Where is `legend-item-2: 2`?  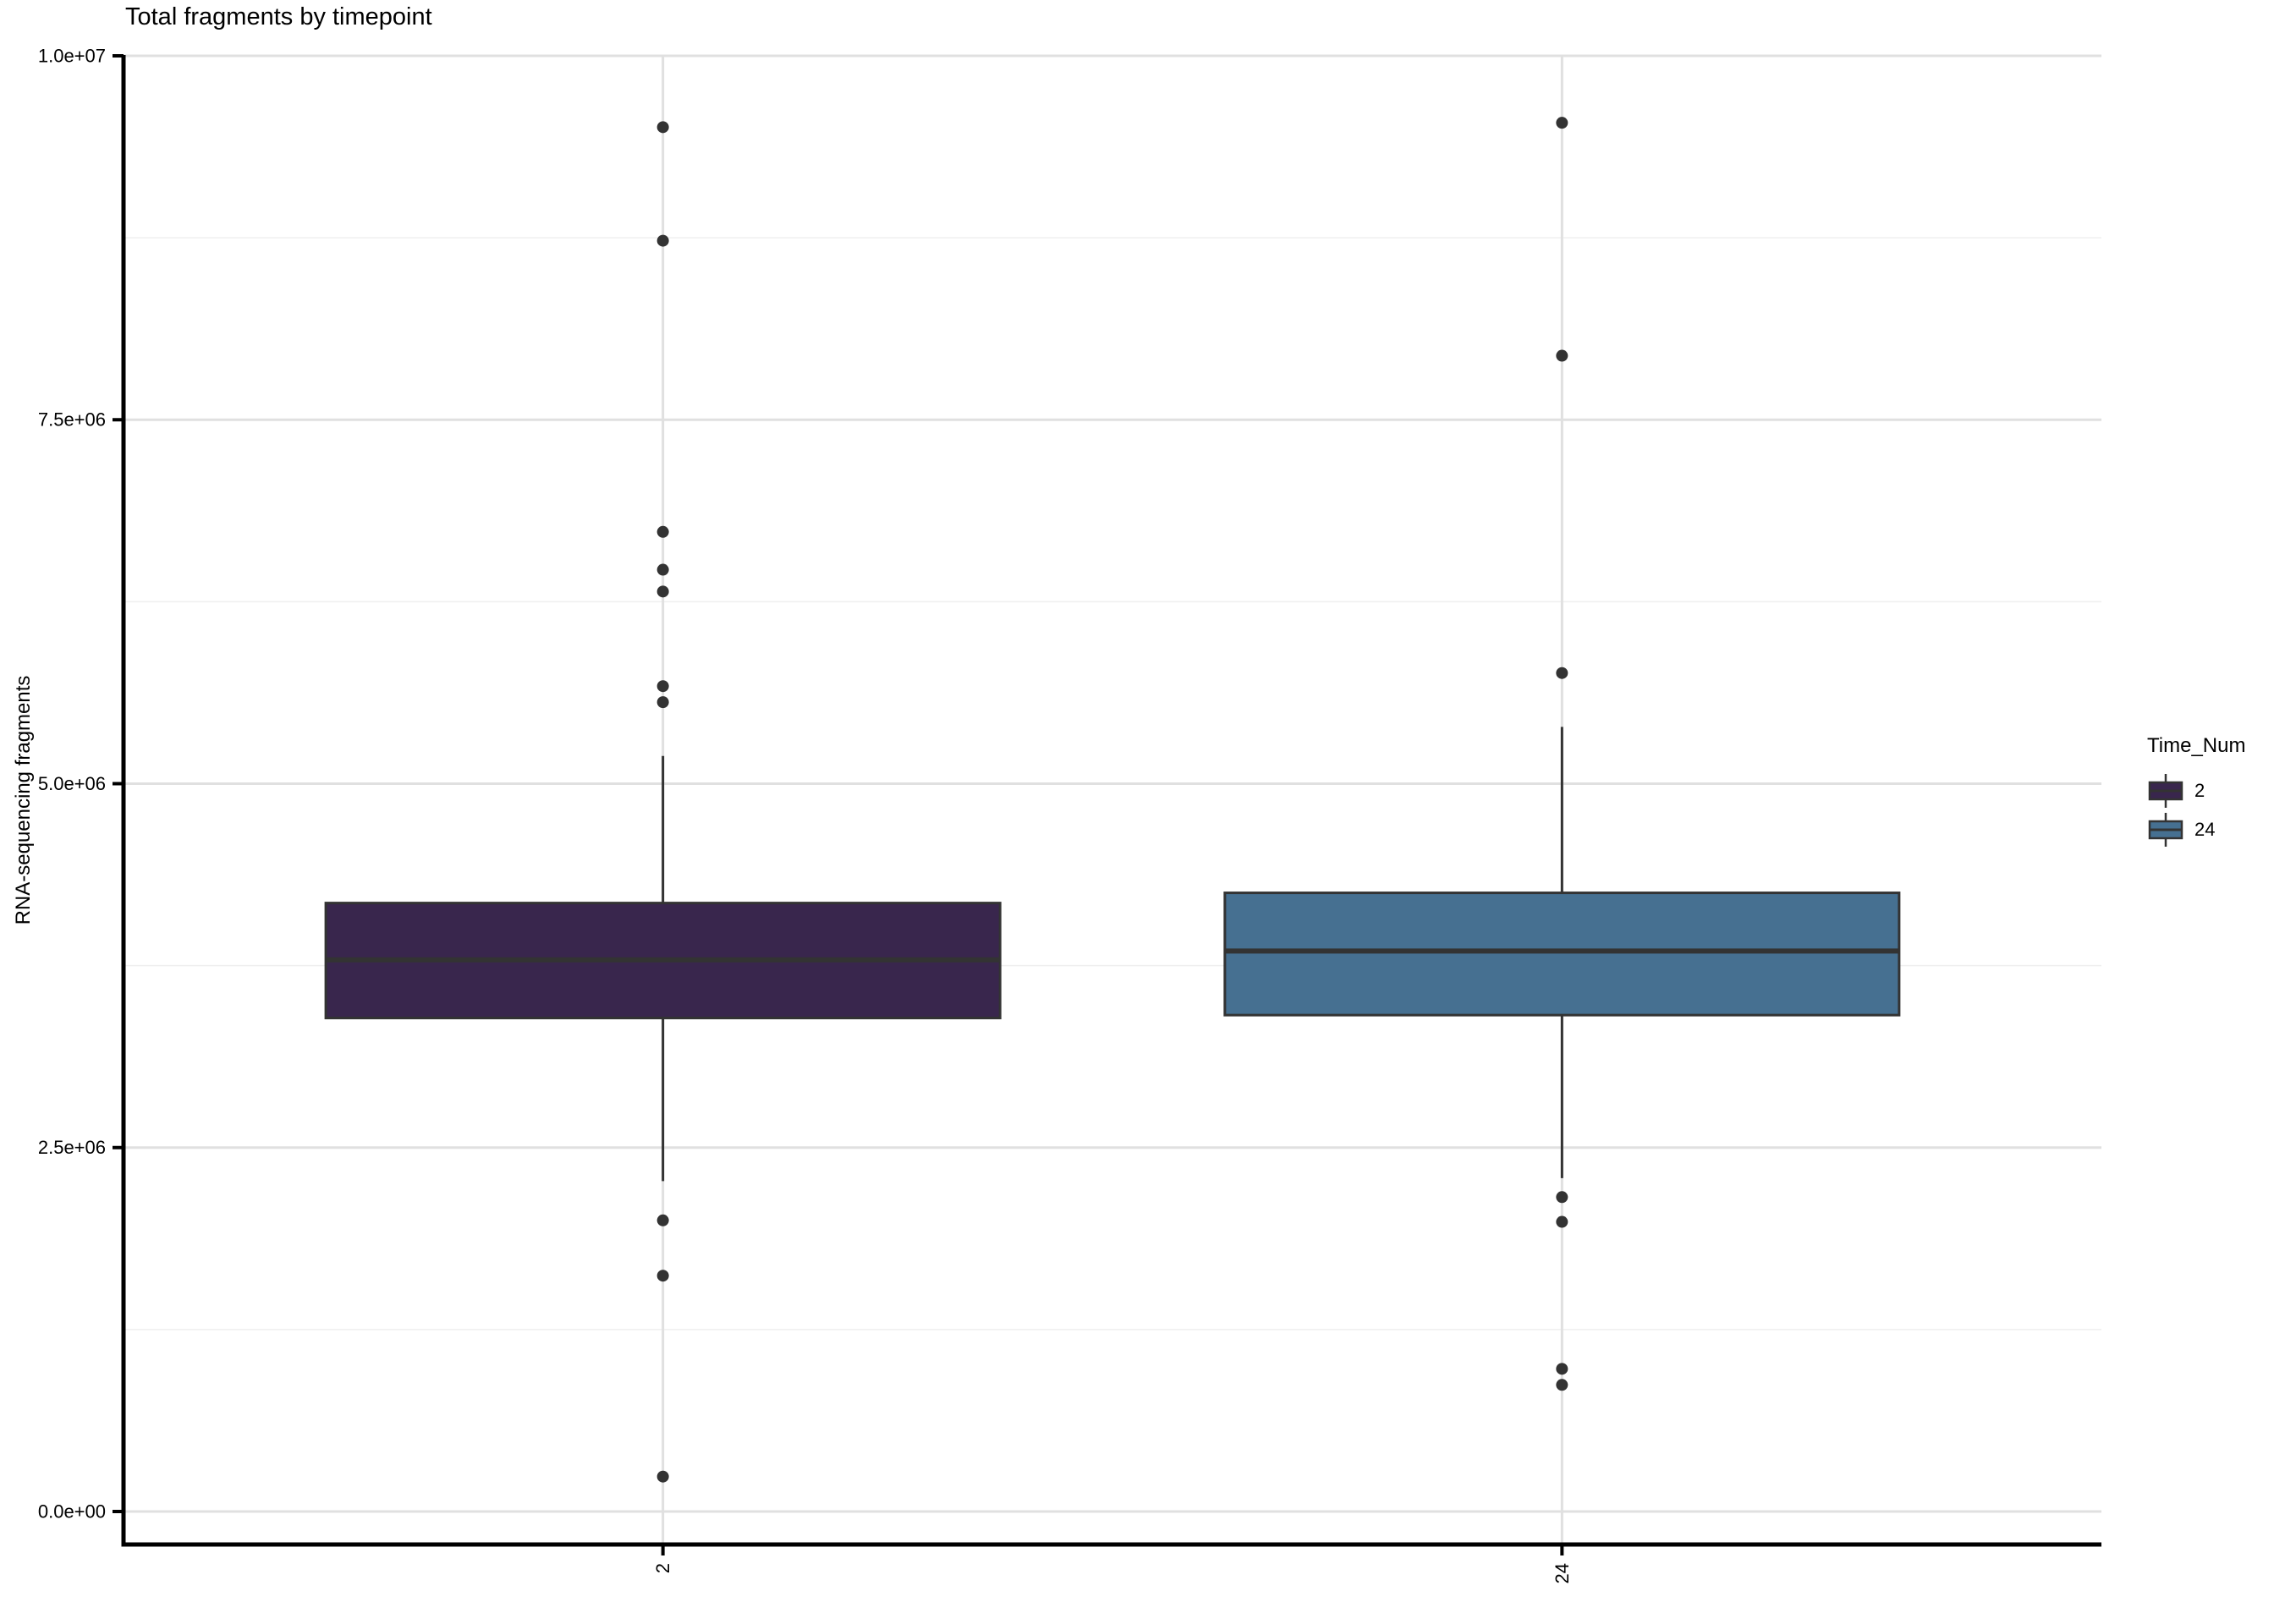 legend-item-2: 2 is located at coordinates (2196, 791).